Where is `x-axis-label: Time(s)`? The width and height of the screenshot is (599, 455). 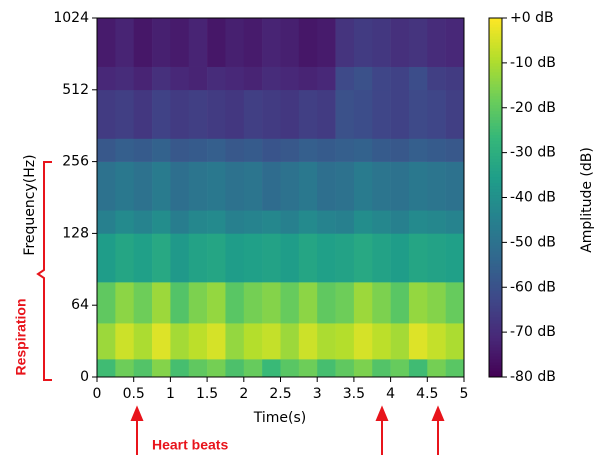 x-axis-label: Time(s) is located at coordinates (279, 418).